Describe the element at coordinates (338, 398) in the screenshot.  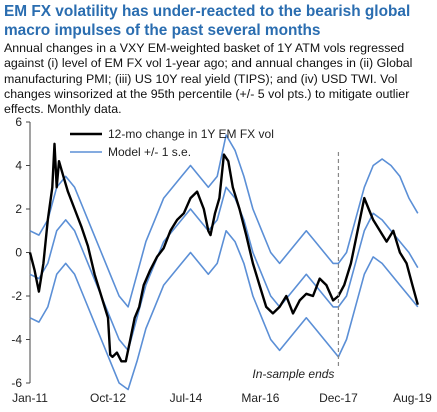
I see `x-tick-label: Dec-17` at that location.